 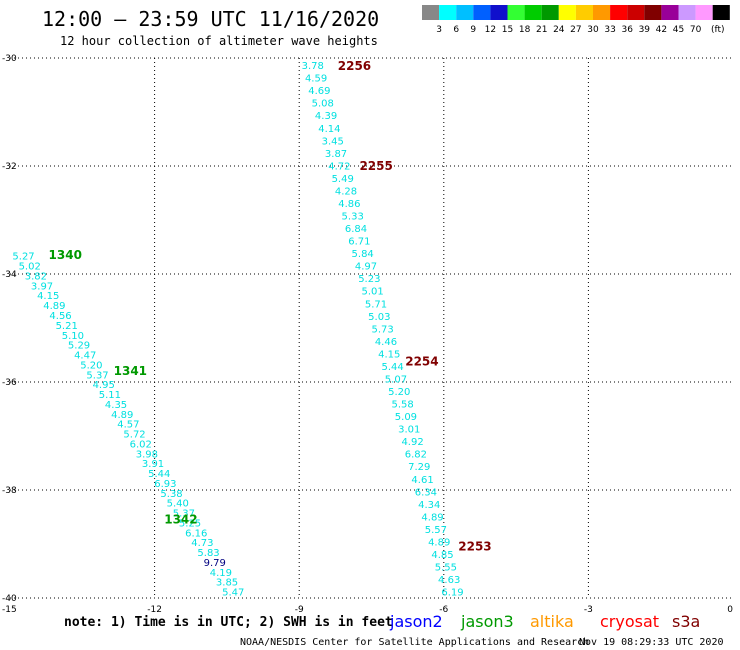 I want to click on swh-value: 3.87, so click(x=336, y=154).